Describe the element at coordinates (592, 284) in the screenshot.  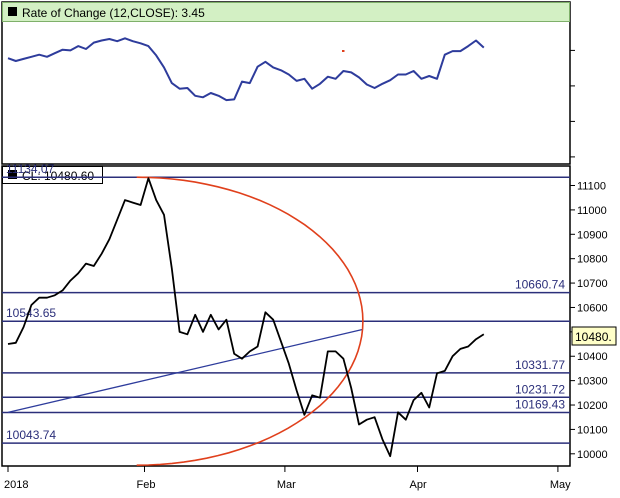
I see `cl-axis-label-7: 10700` at that location.